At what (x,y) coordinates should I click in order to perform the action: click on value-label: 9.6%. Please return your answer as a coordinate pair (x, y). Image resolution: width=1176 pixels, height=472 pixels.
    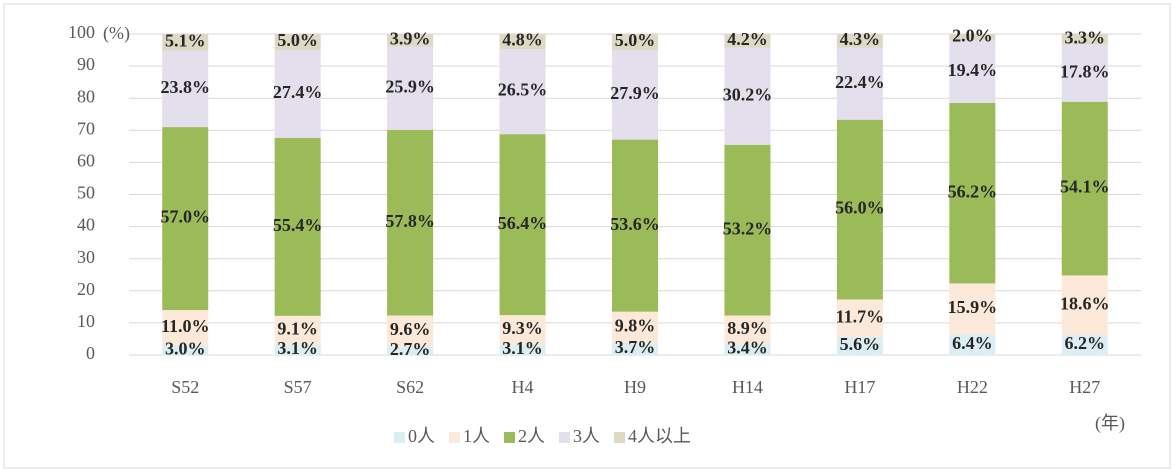
    Looking at the image, I should click on (410, 329).